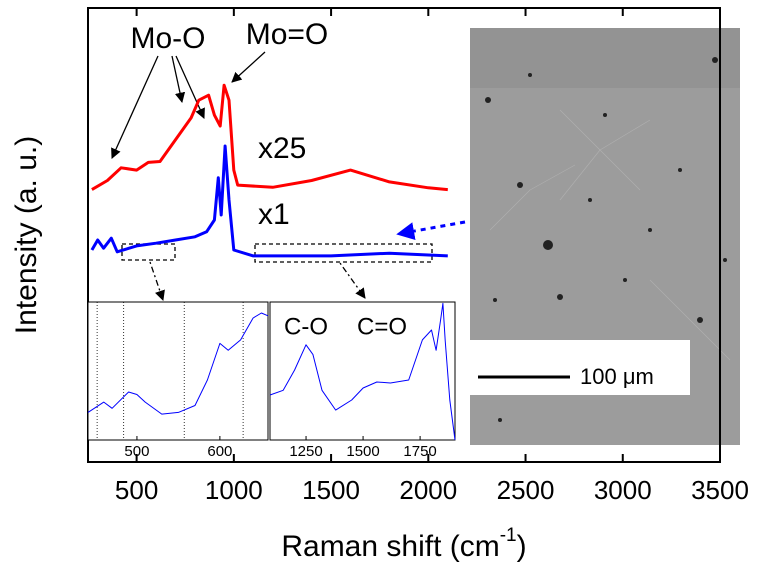 Image resolution: width=762 pixels, height=576 pixels. Describe the element at coordinates (382, 326) in the screenshot. I see `annotation: C=O` at that location.